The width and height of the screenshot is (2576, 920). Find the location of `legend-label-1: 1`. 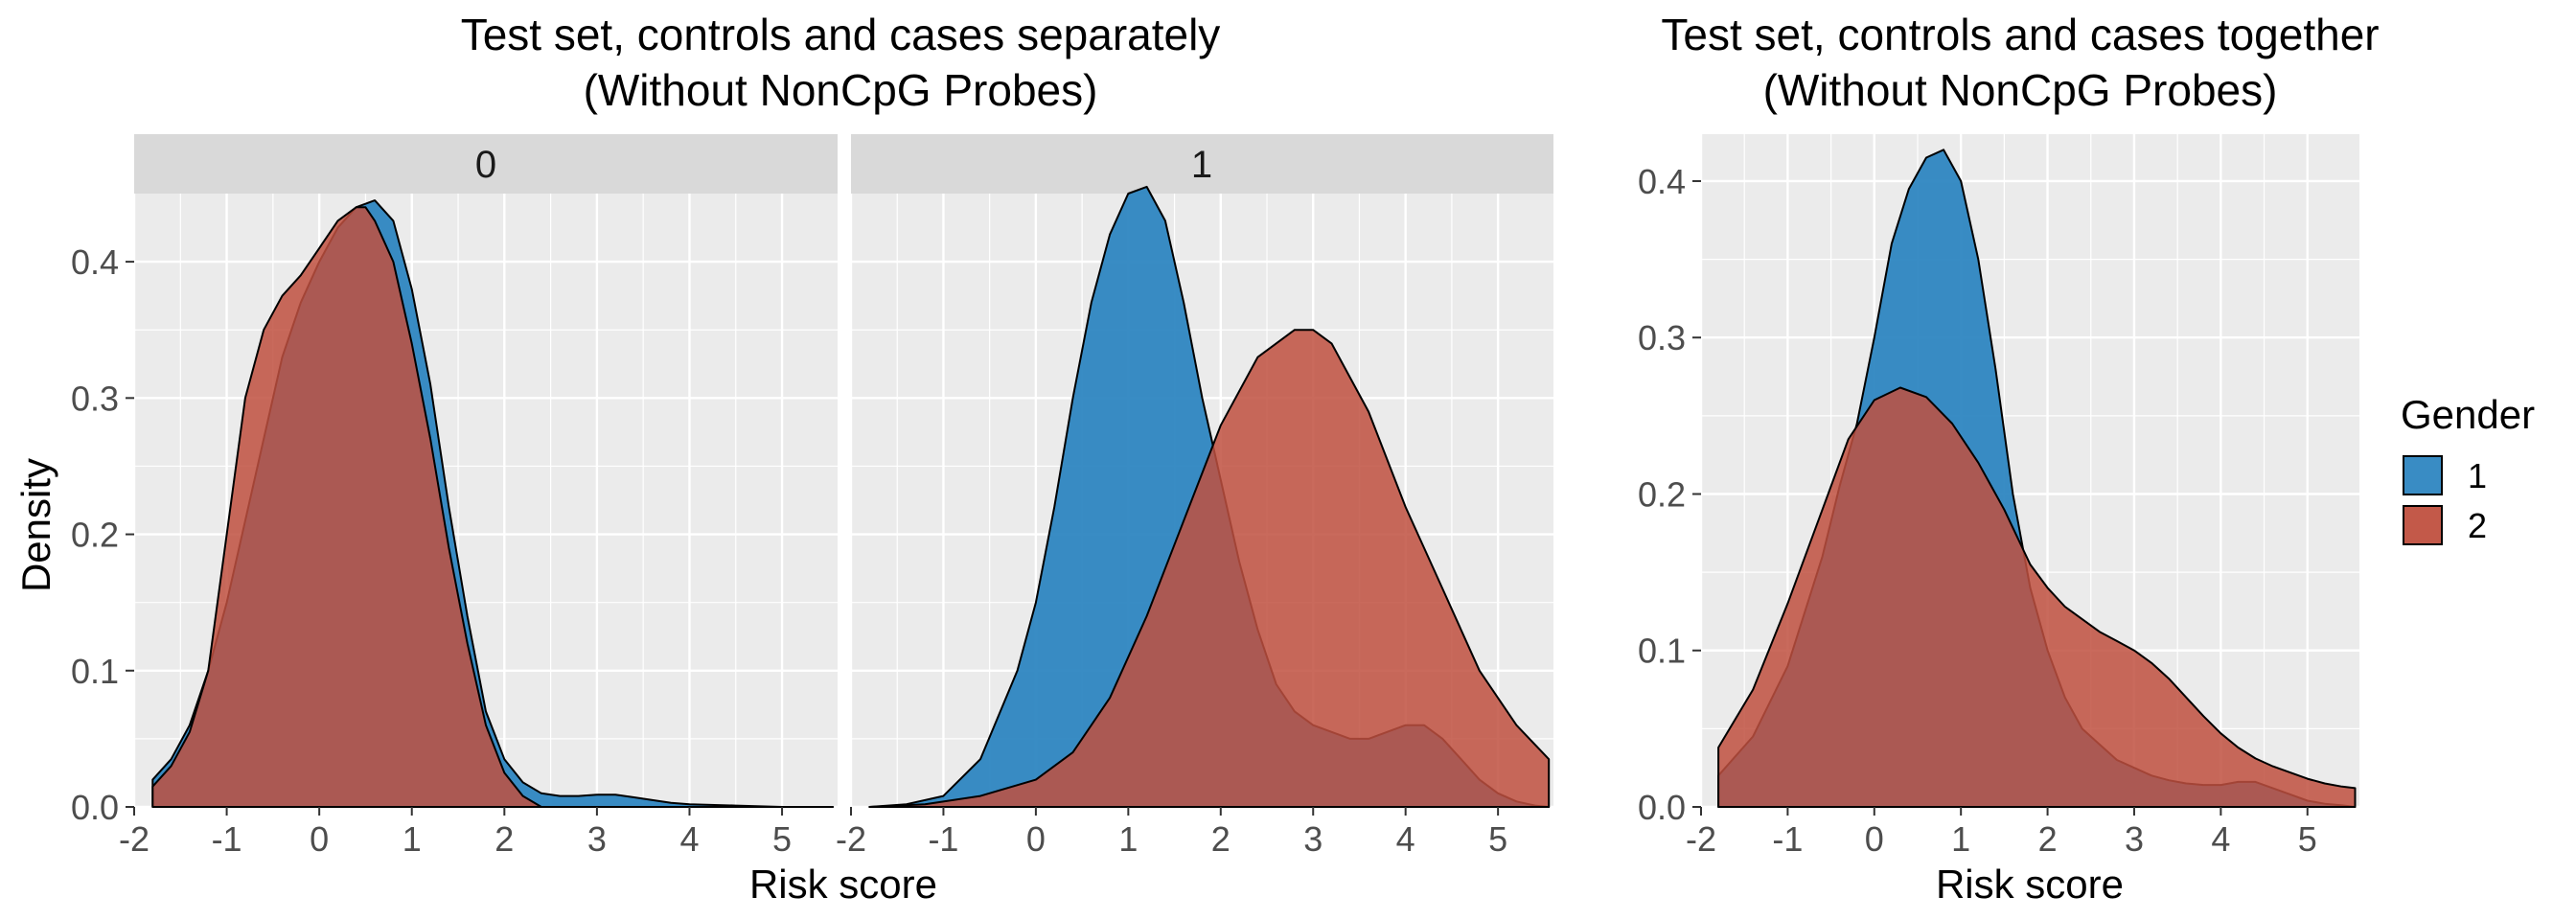

legend-label-1: 1 is located at coordinates (2477, 475).